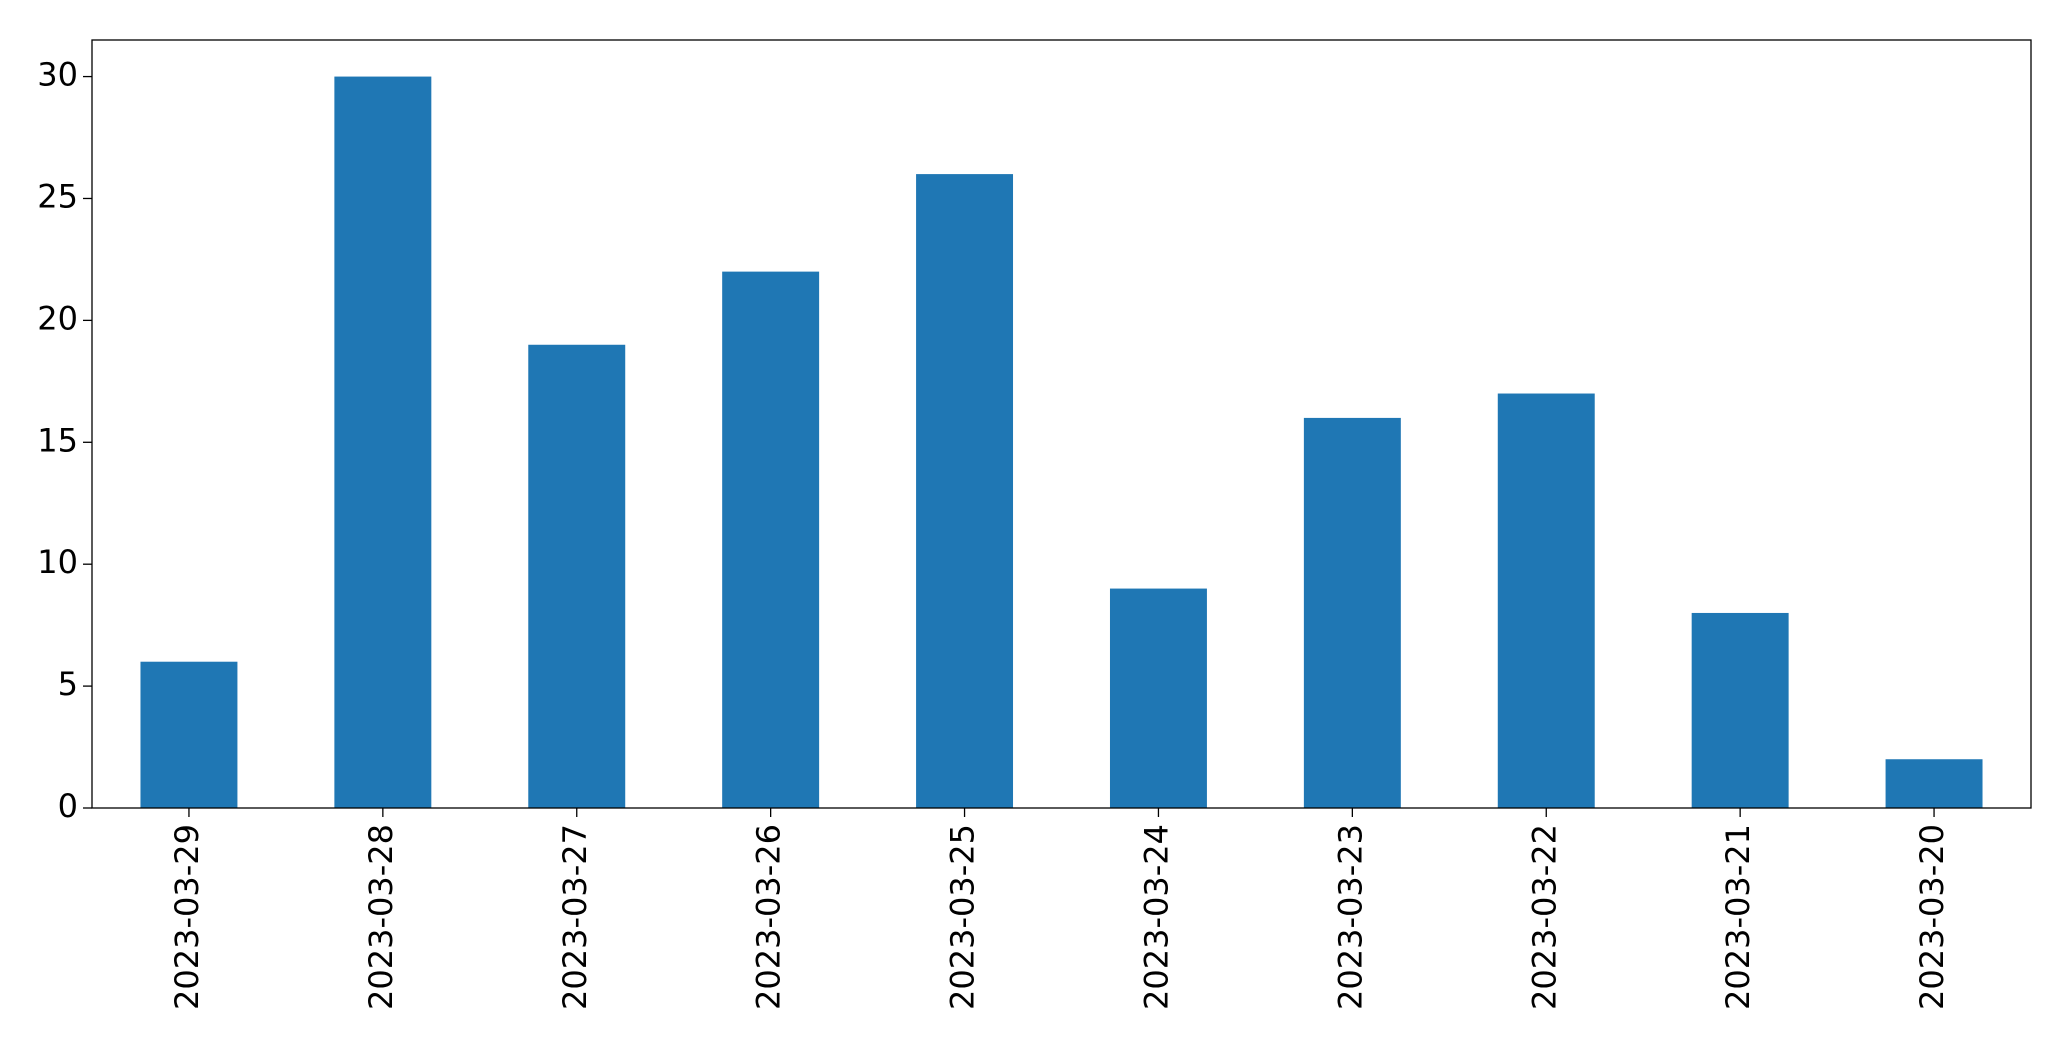 Image resolution: width=2071 pixels, height=1061 pixels. What do you see at coordinates (1932, 917) in the screenshot?
I see `x-tick-label: 2023-03-20` at bounding box center [1932, 917].